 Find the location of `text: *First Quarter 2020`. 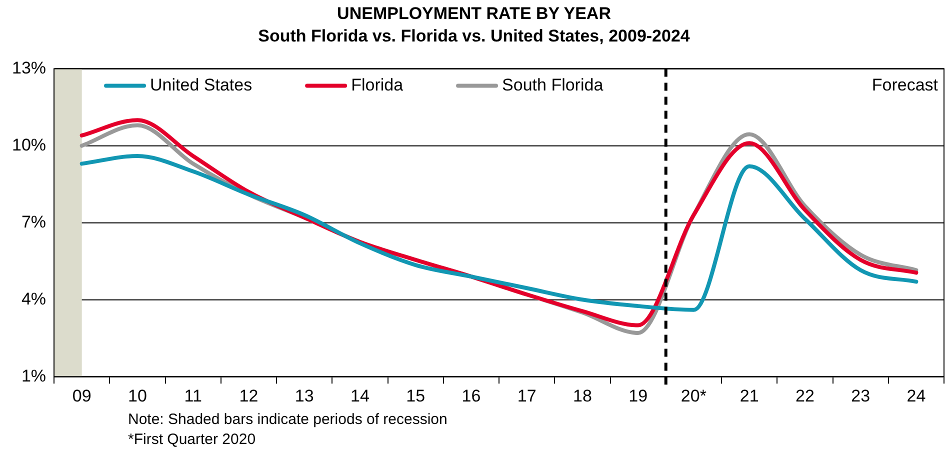

text: *First Quarter 2020 is located at coordinates (192, 440).